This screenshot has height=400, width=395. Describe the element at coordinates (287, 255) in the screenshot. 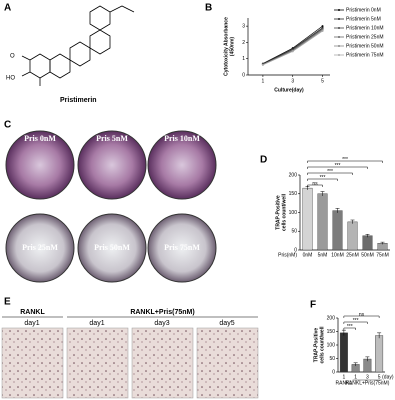

I see `x-axis-label: Pris(nM)` at that location.